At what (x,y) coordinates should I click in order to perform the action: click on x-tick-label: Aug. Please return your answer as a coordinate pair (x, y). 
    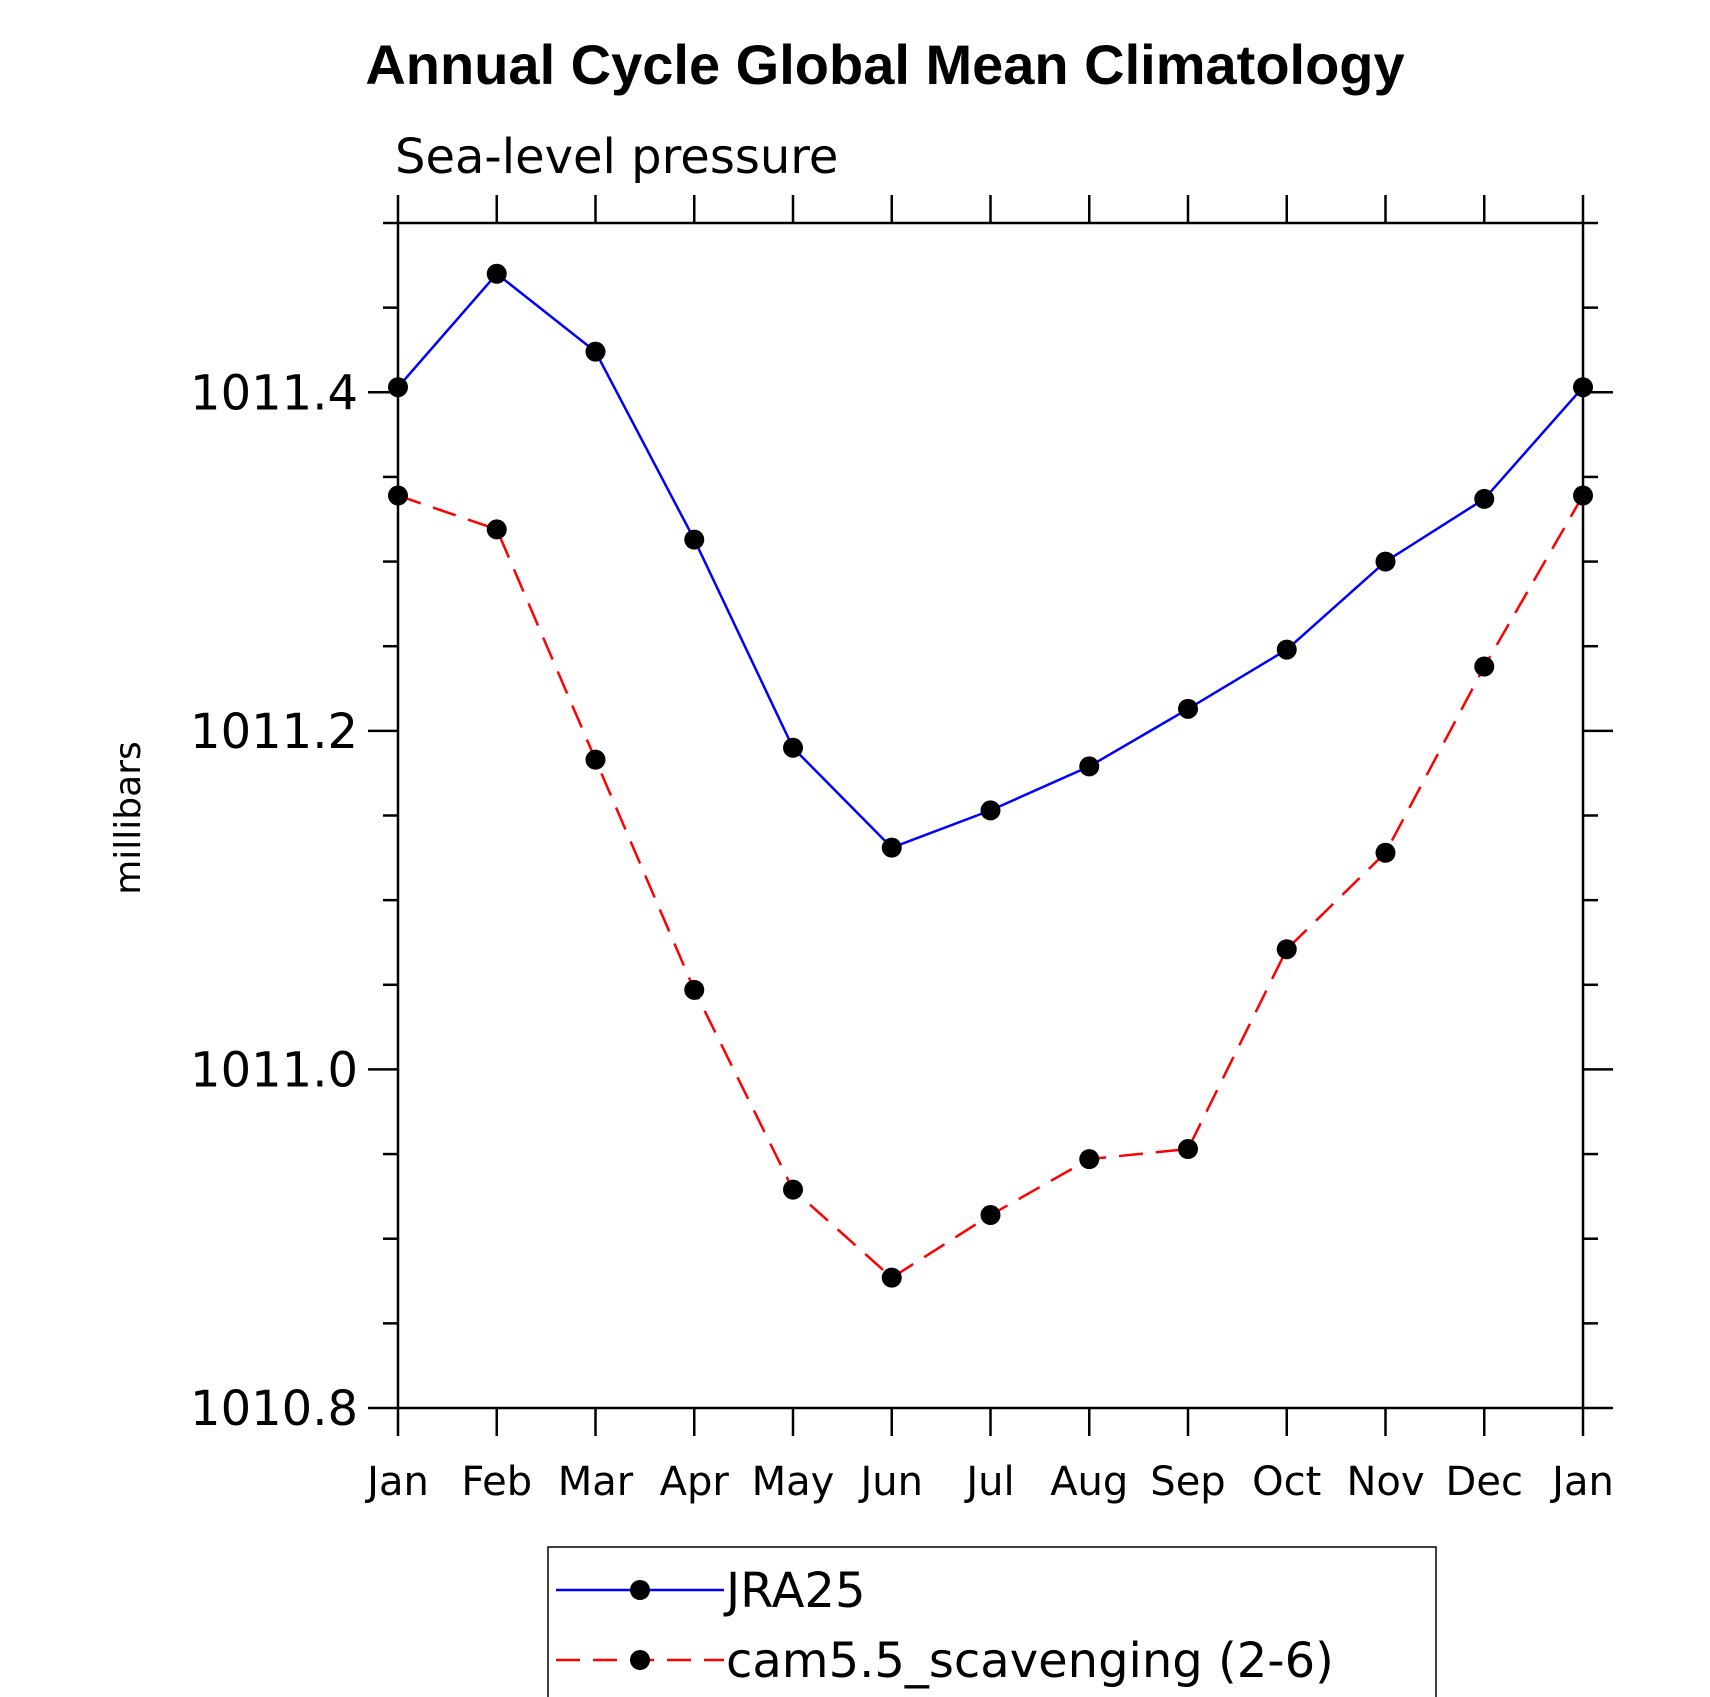
    Looking at the image, I should click on (1089, 1482).